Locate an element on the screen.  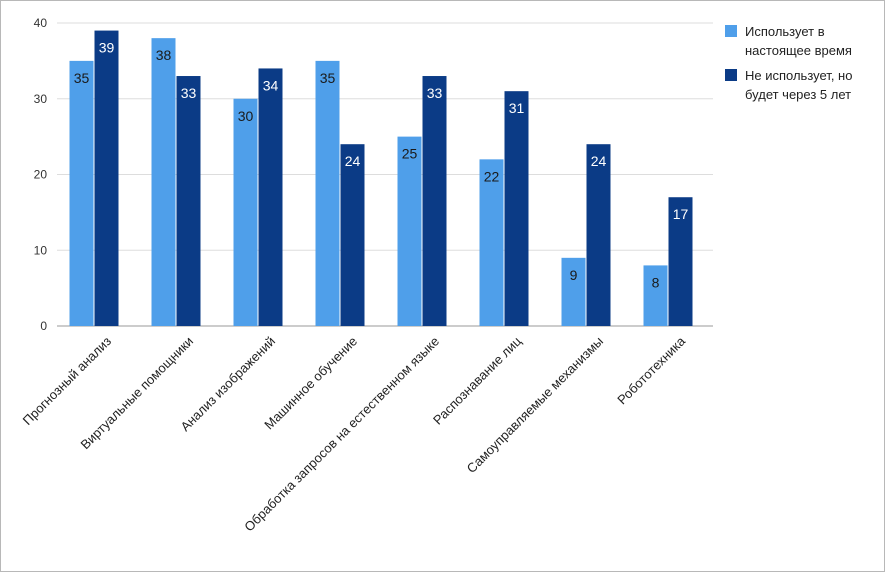
y-tick-label: 40 is located at coordinates (41, 23).